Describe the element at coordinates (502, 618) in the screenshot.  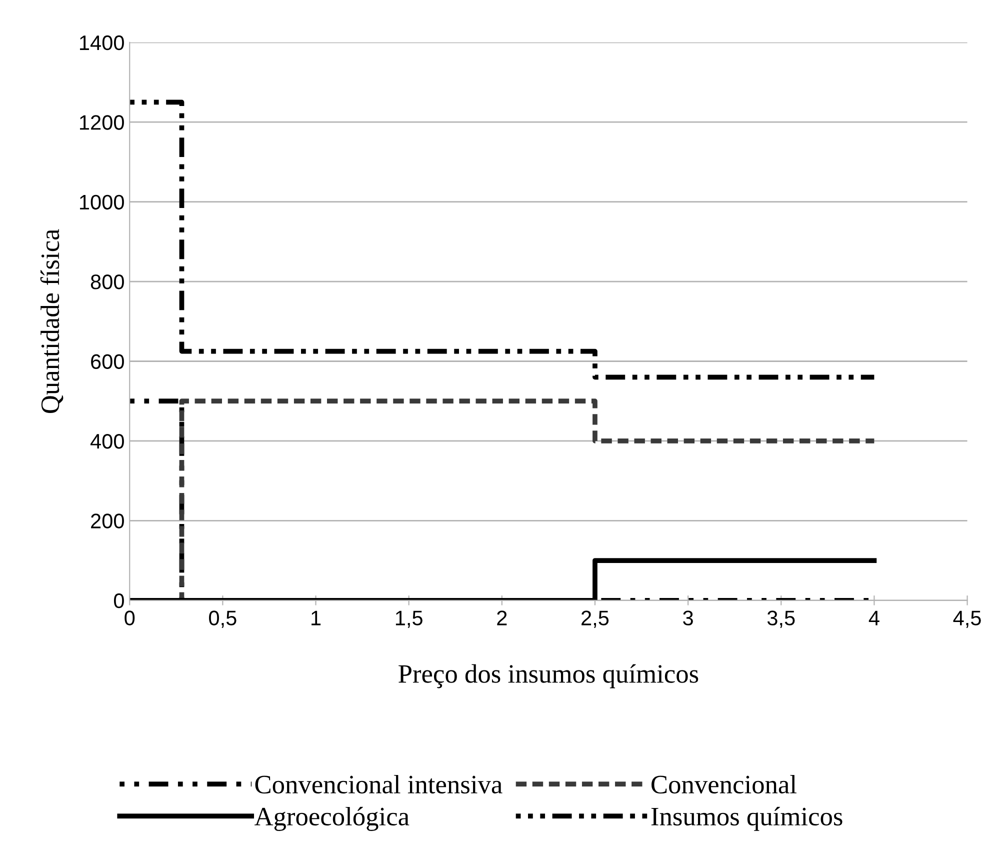
I see `x-tick-label: 2` at that location.